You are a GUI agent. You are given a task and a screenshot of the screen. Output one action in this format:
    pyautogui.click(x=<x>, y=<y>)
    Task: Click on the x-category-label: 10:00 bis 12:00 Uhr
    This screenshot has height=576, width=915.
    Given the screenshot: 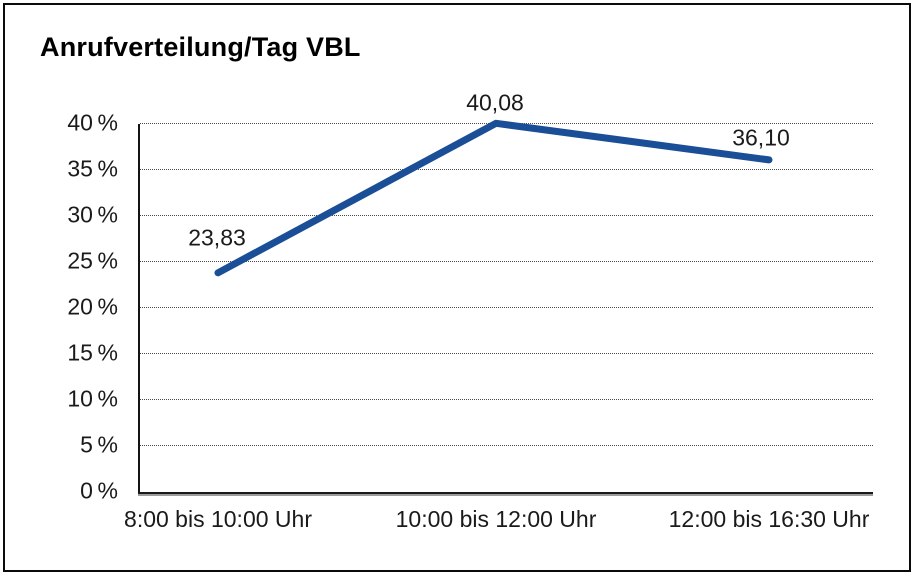 What is the action you would take?
    pyautogui.click(x=496, y=519)
    